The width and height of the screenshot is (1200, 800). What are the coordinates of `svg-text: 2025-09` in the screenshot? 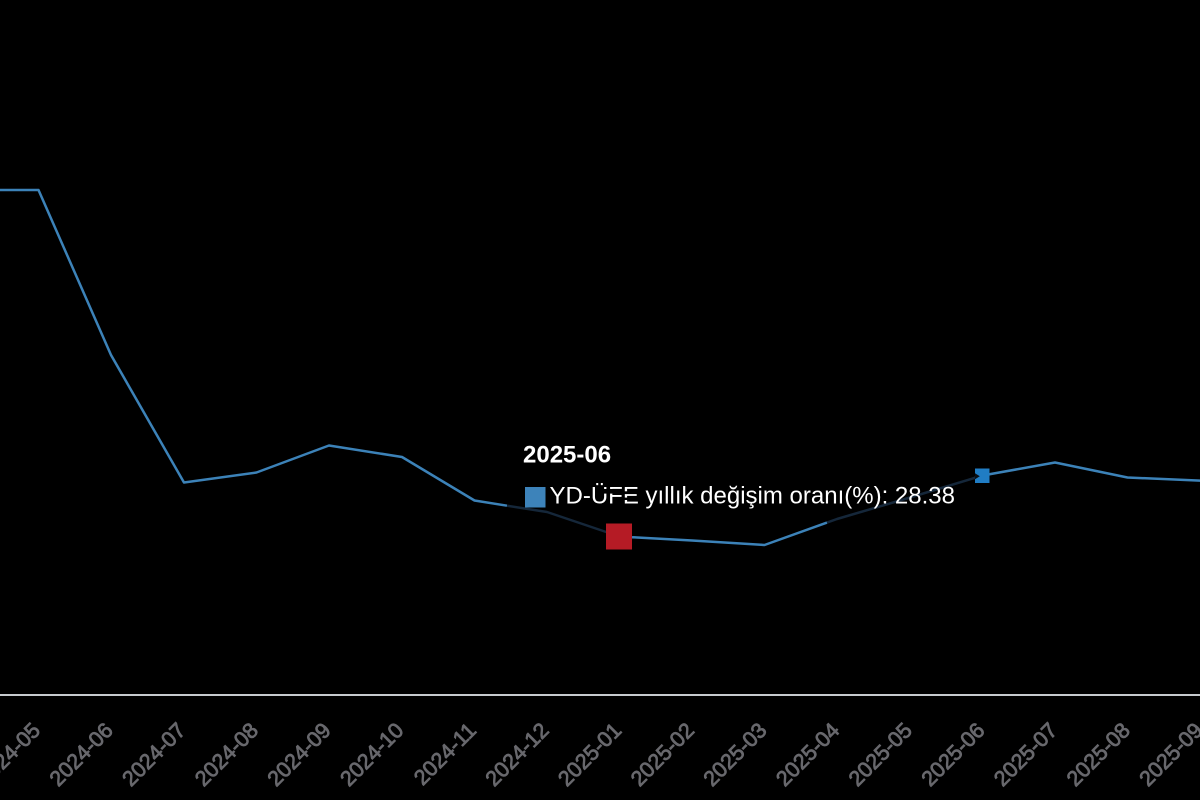 It's located at (1167, 754).